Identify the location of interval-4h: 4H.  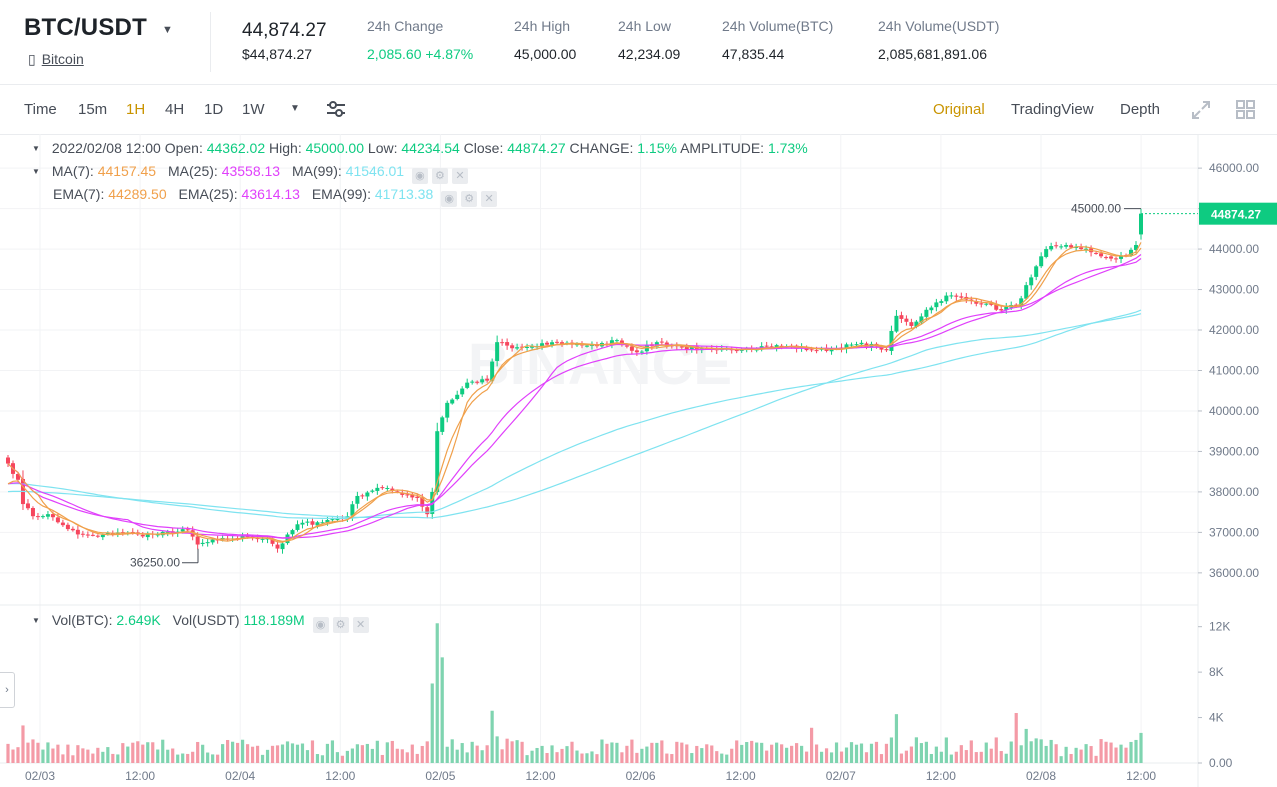
(175, 109).